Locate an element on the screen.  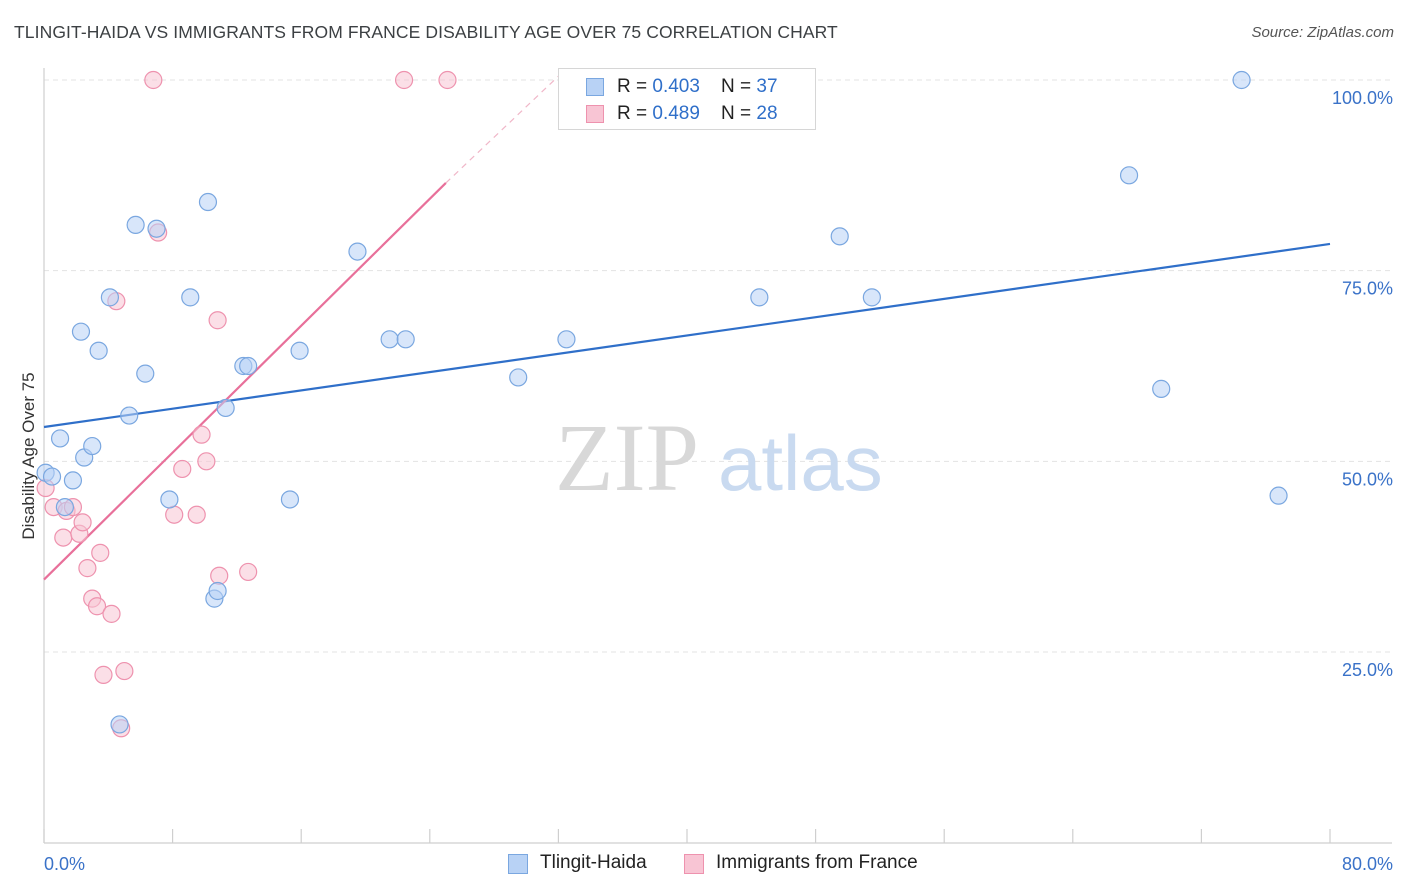
y-axis-label: Disability Age Over 75 is located at coordinates (28, 455).